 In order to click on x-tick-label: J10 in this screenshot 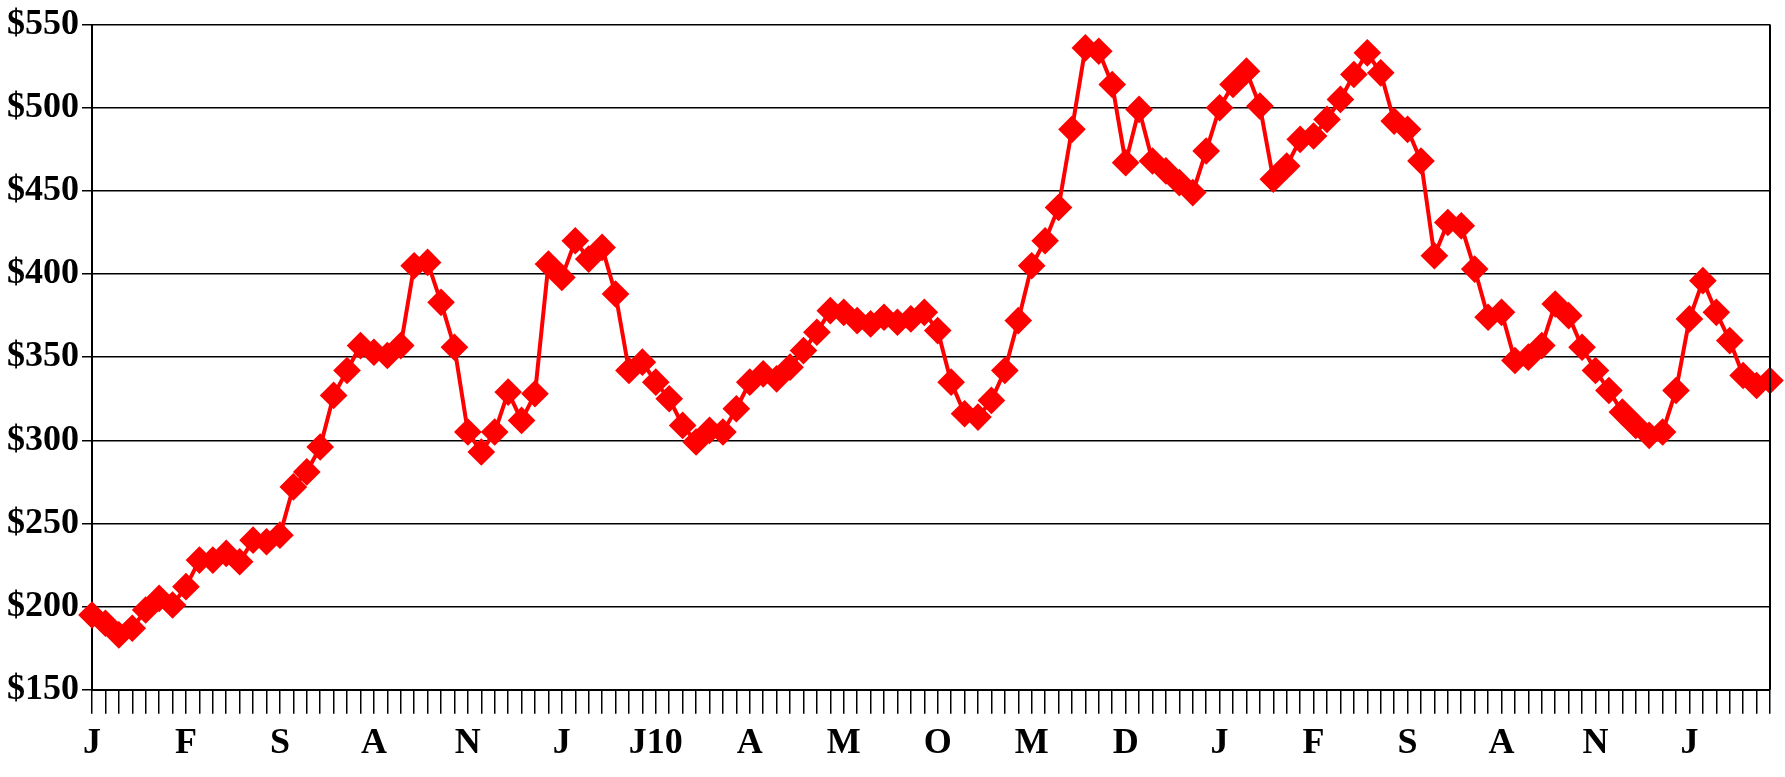, I will do `click(655, 740)`.